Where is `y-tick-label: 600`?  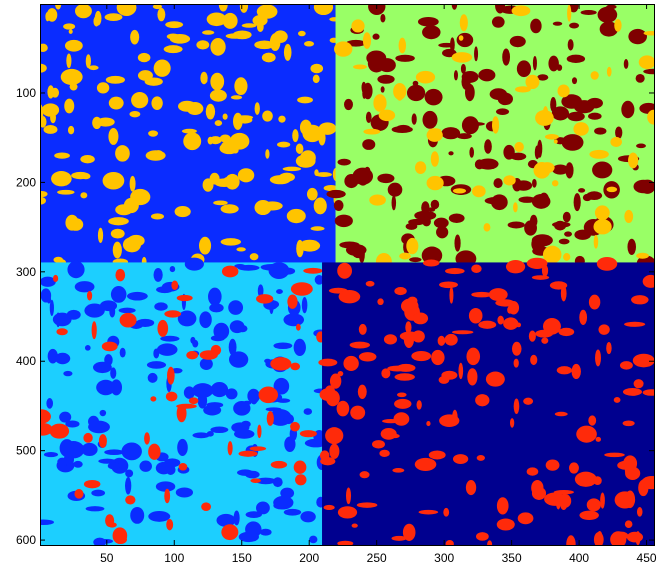
y-tick-label: 600 is located at coordinates (26, 540).